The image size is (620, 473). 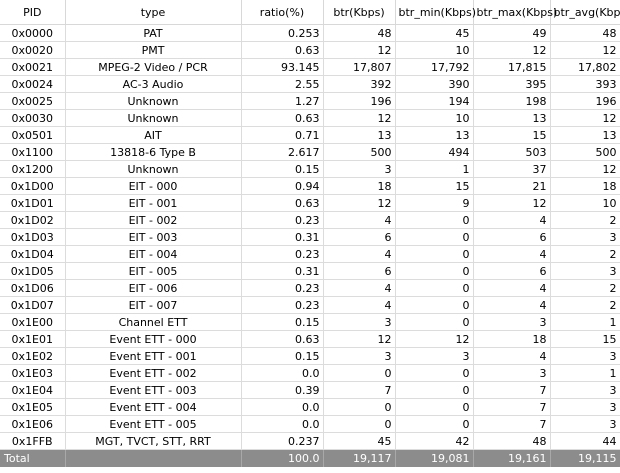 What do you see at coordinates (512, 118) in the screenshot?
I see `btr-max-cell: 13` at bounding box center [512, 118].